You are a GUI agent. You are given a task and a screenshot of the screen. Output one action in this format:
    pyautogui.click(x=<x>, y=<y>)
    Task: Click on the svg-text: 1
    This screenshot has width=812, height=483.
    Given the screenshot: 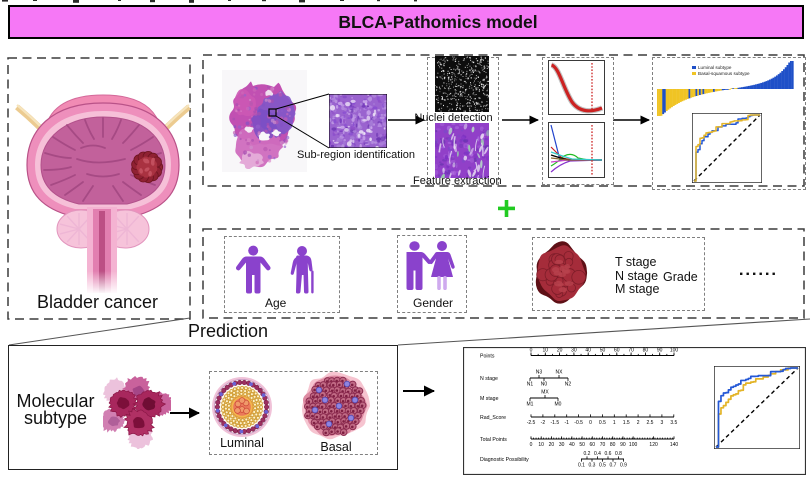 What is the action you would take?
    pyautogui.click(x=614, y=423)
    